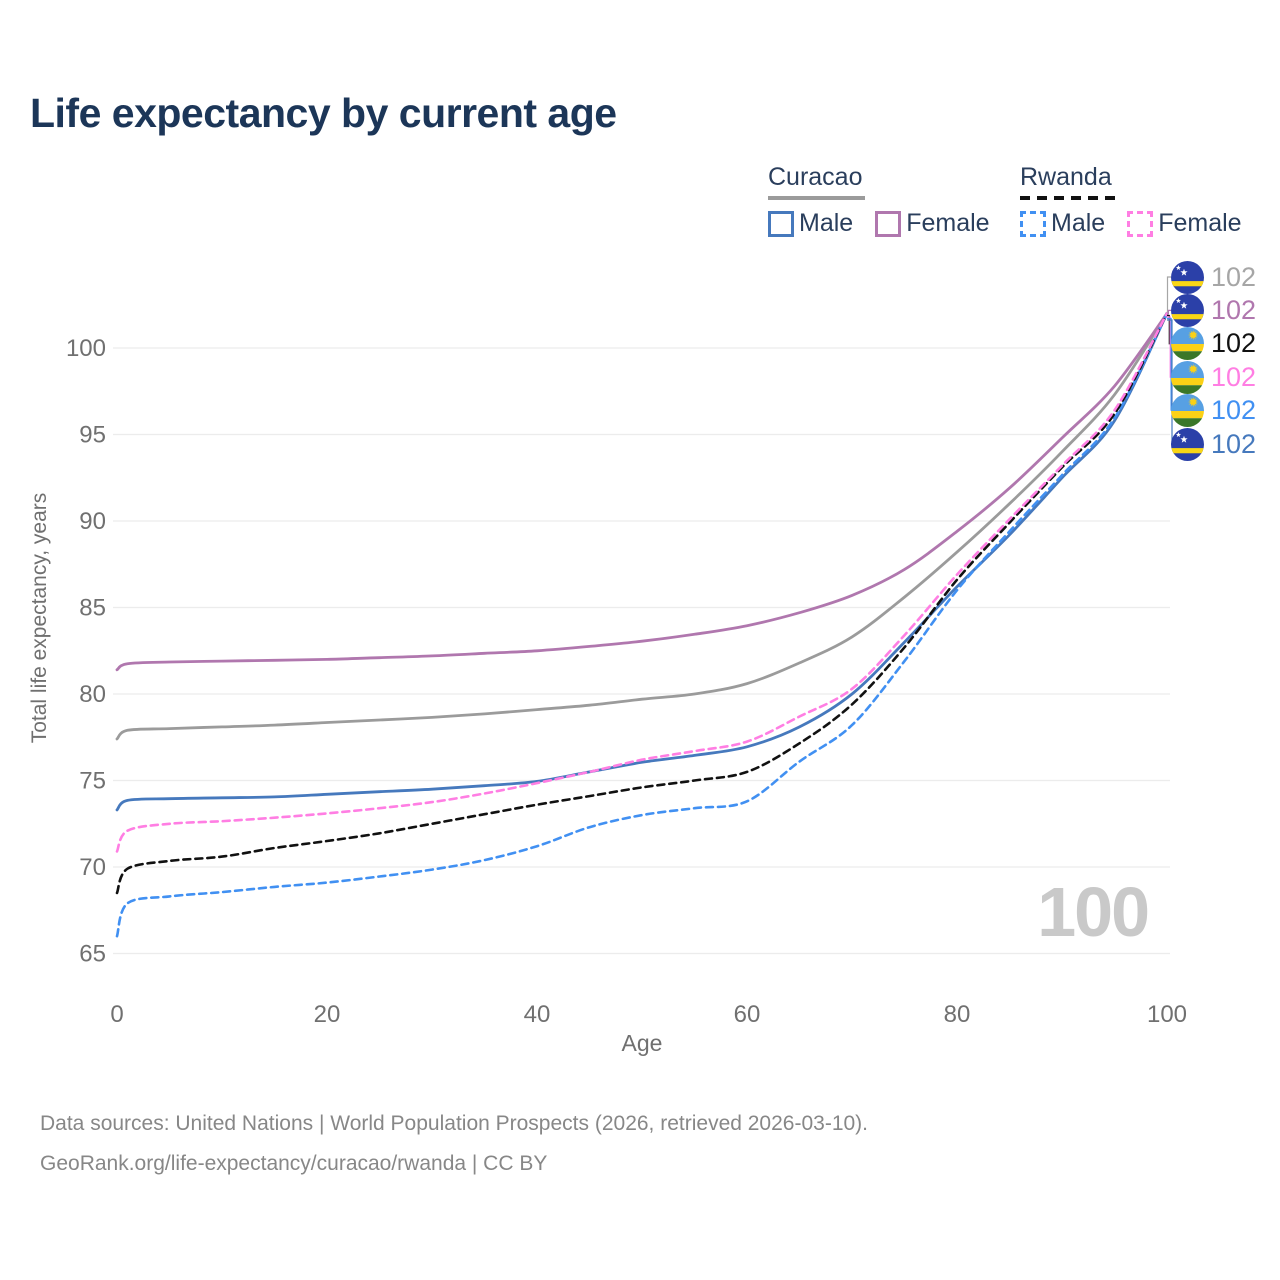 The height and width of the screenshot is (1280, 1280). I want to click on end-label-rwanda-female: 102, so click(1214, 377).